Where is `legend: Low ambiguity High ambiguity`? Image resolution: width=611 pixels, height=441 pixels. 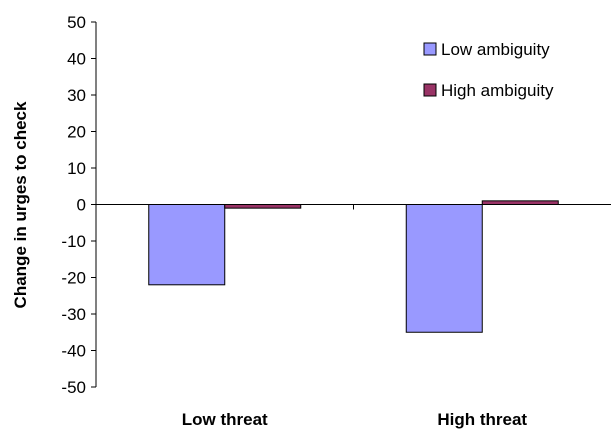
legend: Low ambiguity High ambiguity is located at coordinates (488, 70).